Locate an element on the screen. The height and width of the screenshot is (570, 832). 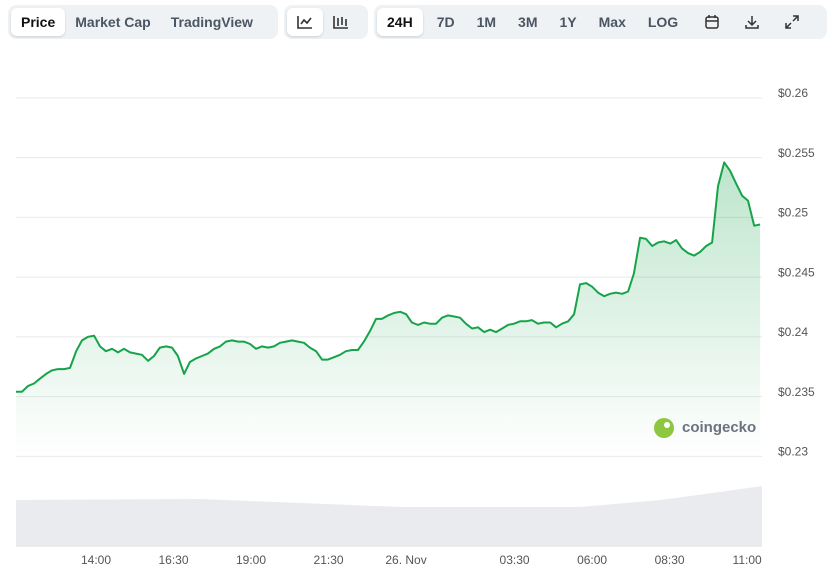
tab: TradingView is located at coordinates (211, 22).